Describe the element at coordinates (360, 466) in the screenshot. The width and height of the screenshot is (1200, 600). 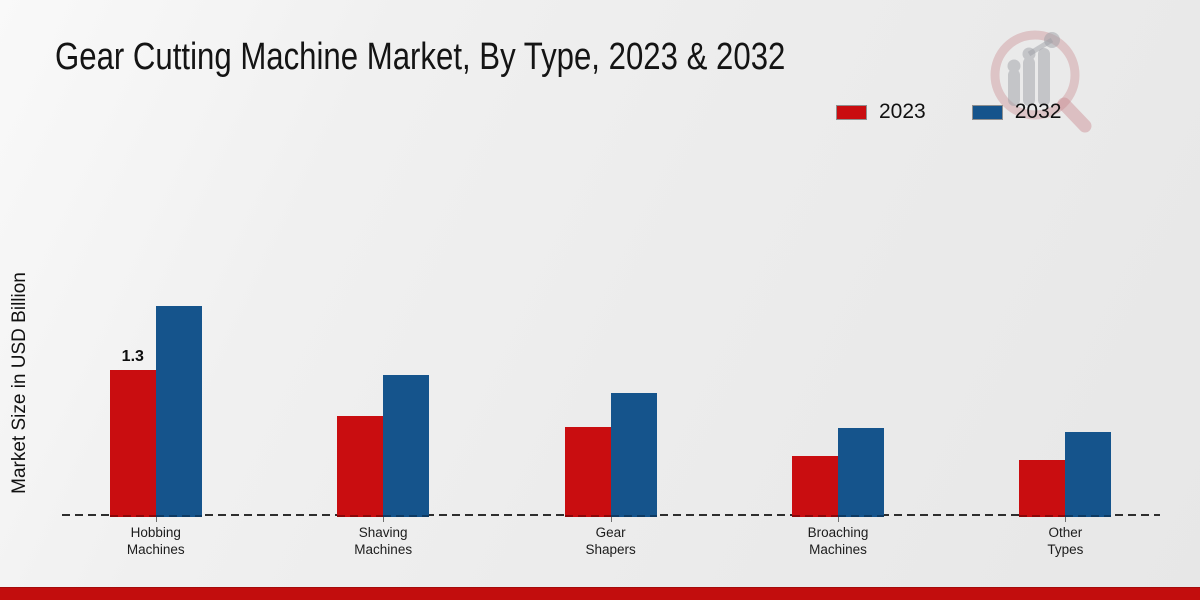
I see `bar-2023-shaving-machines` at that location.